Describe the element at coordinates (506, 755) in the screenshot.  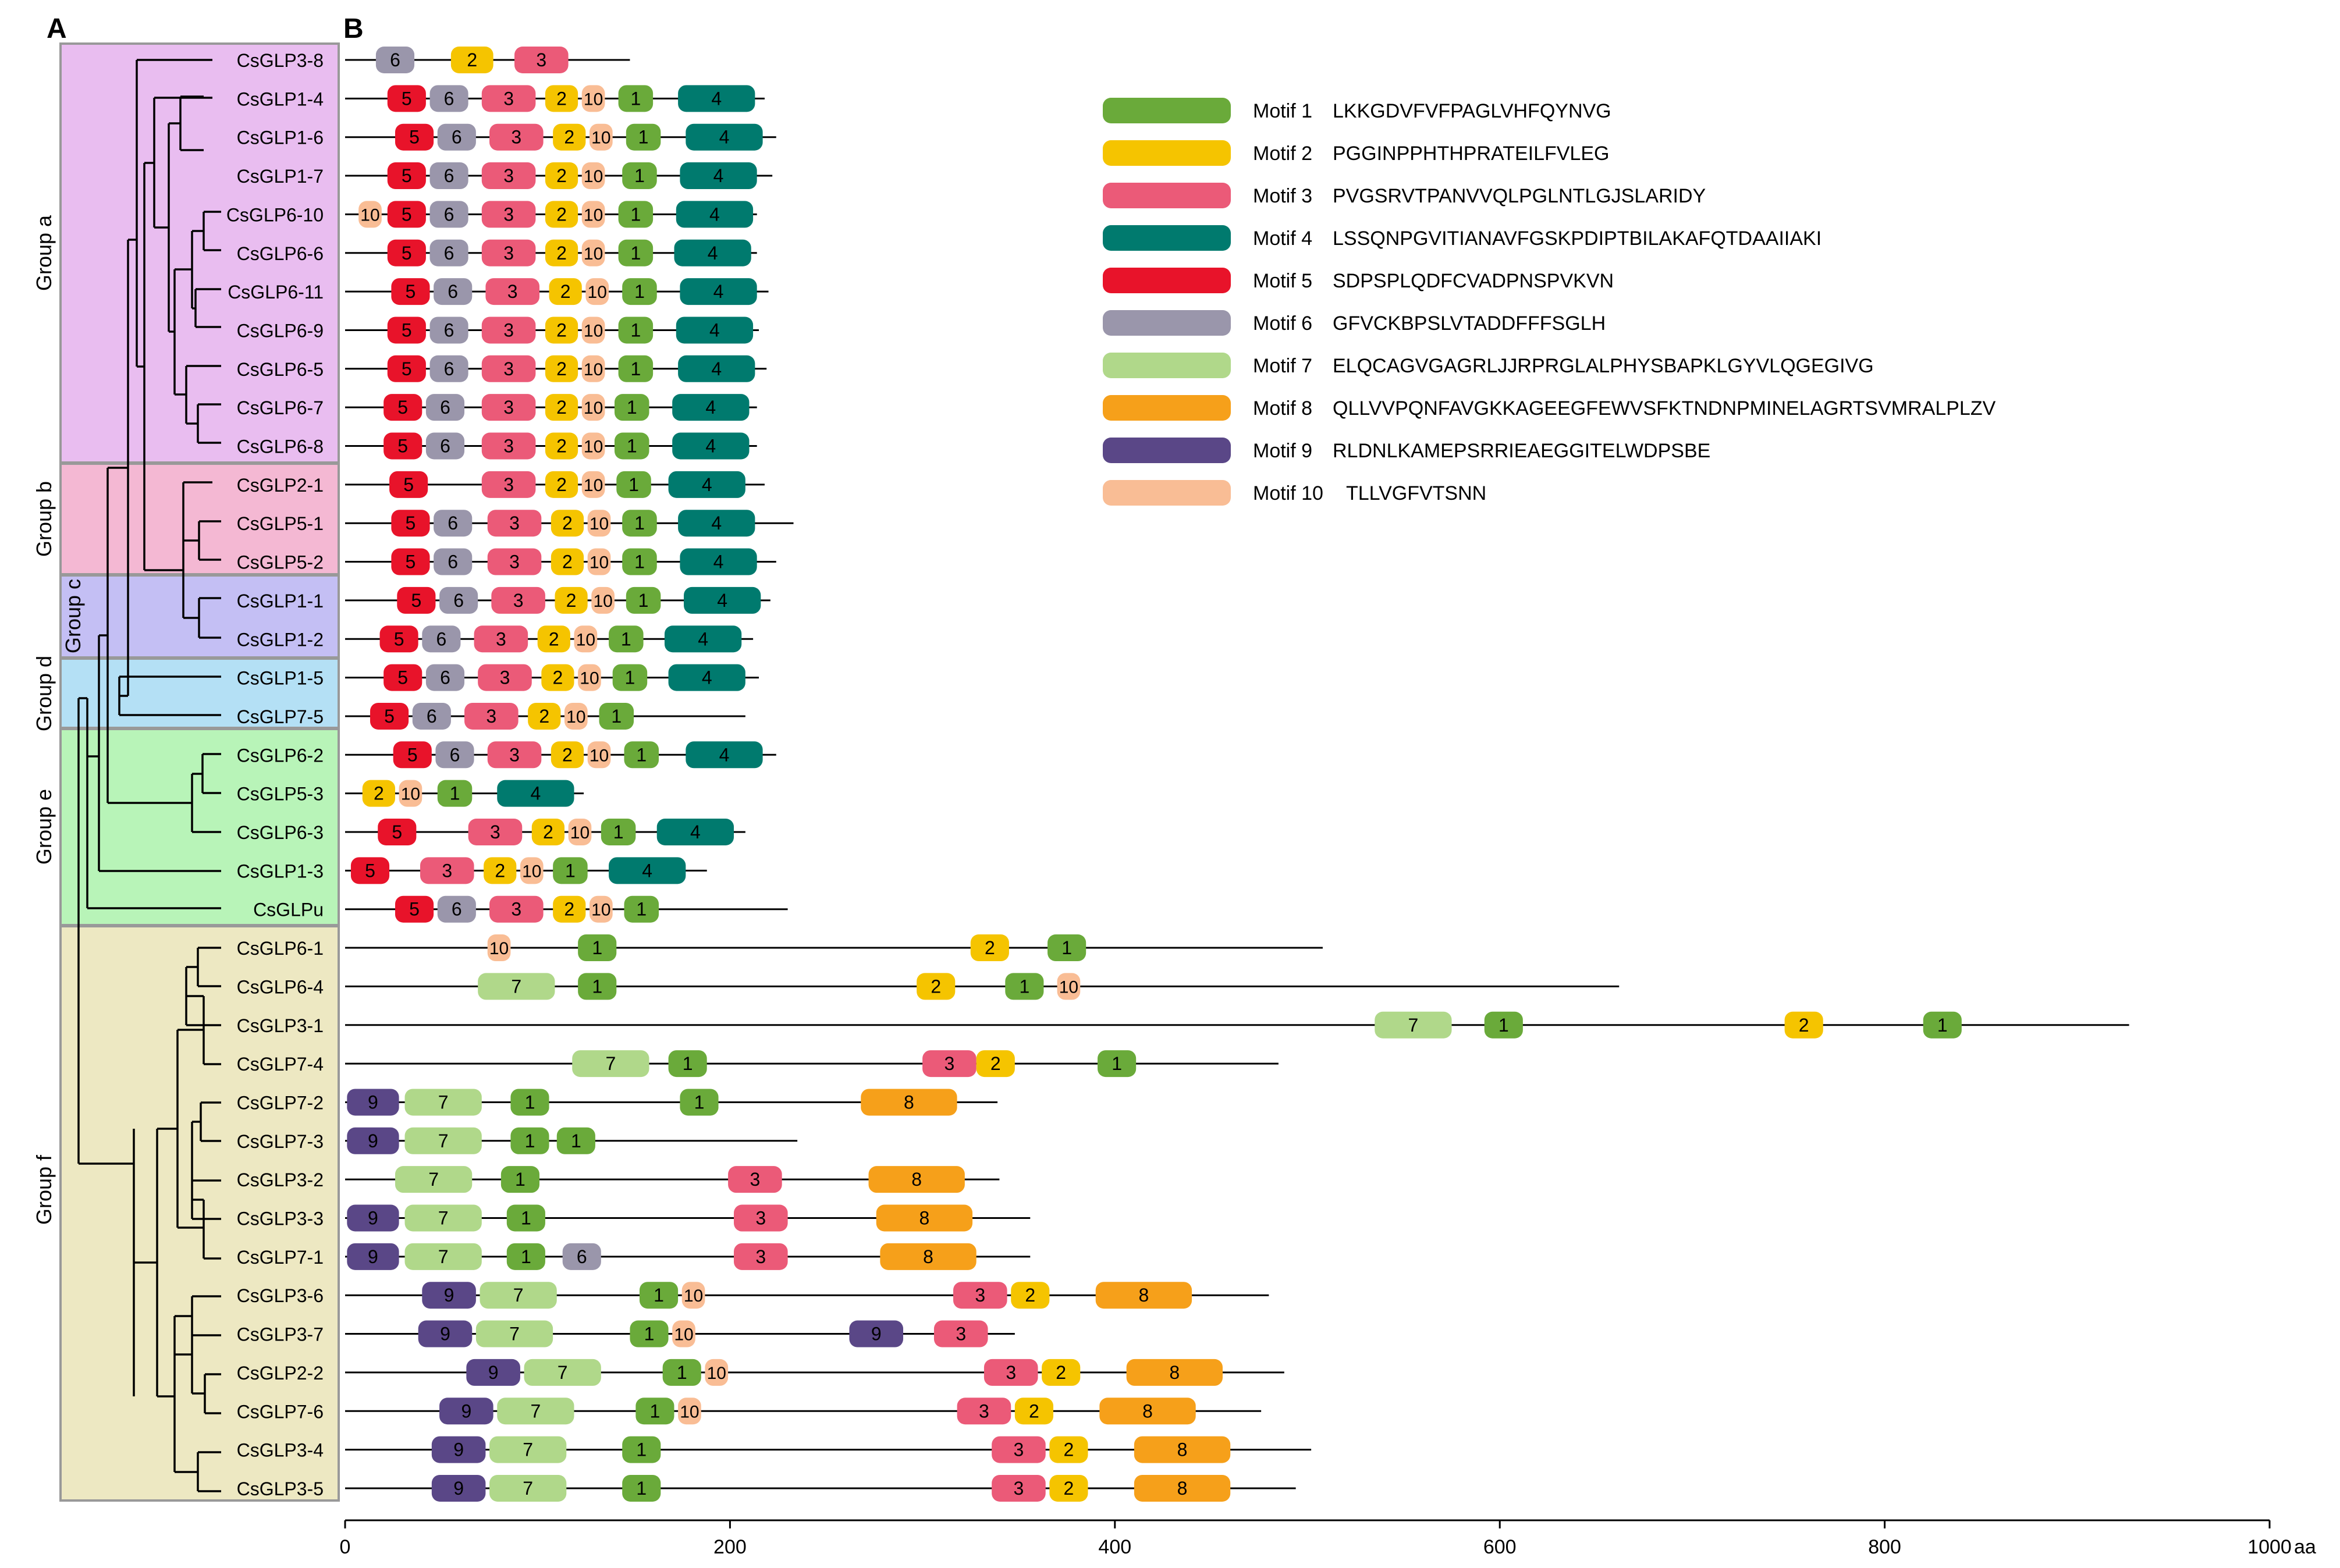
I see `gene-row: CsGLP6-2 5 6 3 2 10 1 4` at that location.